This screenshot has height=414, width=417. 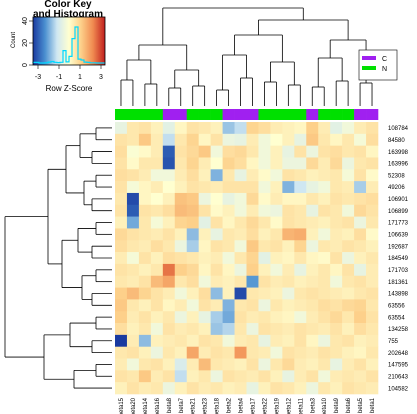 I want to click on color-key-xlabel: Row Z-Score, so click(x=69, y=88).